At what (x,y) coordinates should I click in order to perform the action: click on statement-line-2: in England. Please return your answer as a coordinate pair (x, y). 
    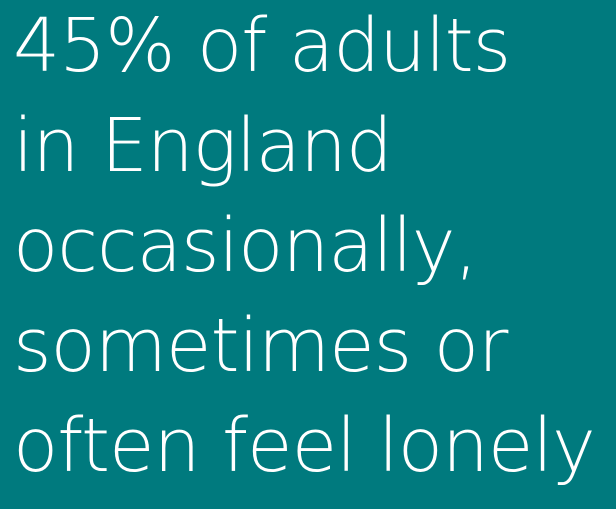
    Looking at the image, I should click on (203, 146).